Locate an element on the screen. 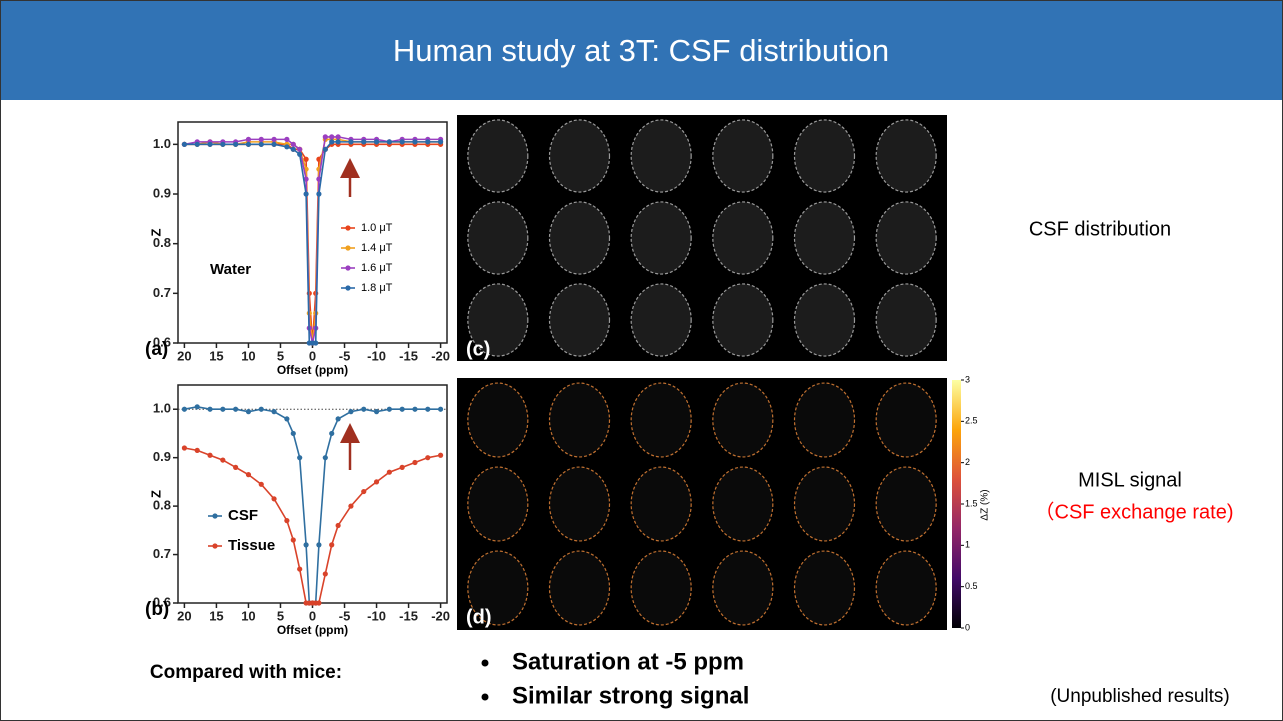 This screenshot has height=721, width=1283. legend-label: 1.8 μT is located at coordinates (377, 288).